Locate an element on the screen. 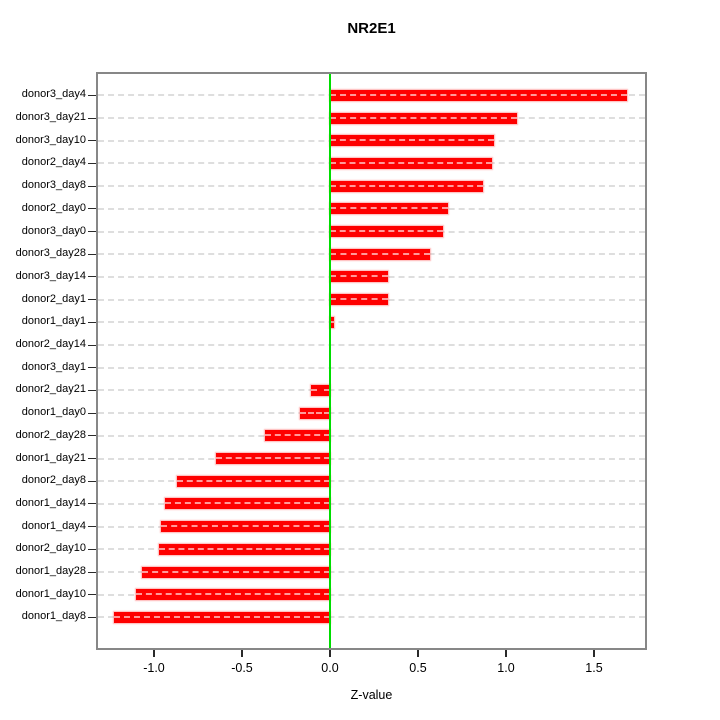 The height and width of the screenshot is (720, 720). bar-donor3_day14 is located at coordinates (359, 277).